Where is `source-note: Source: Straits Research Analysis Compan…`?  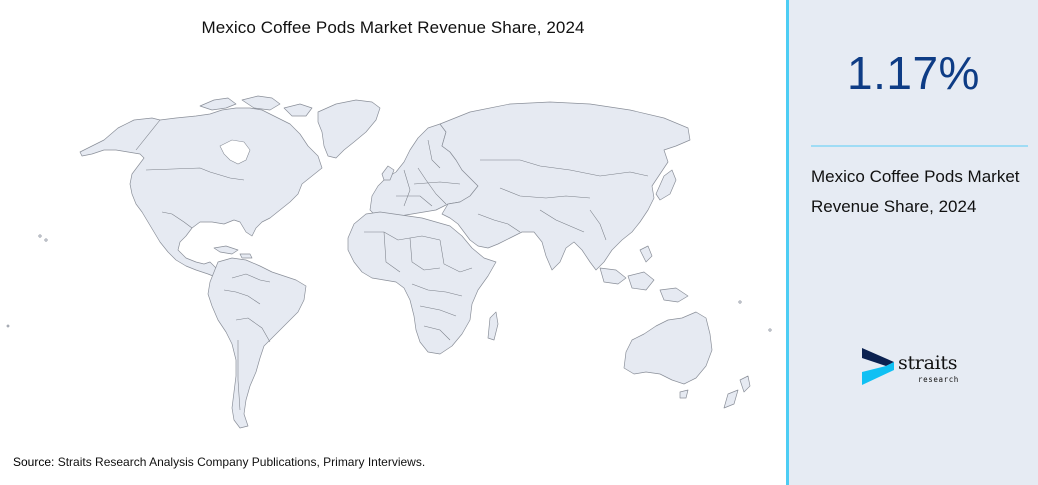 source-note: Source: Straits Research Analysis Compan… is located at coordinates (219, 462).